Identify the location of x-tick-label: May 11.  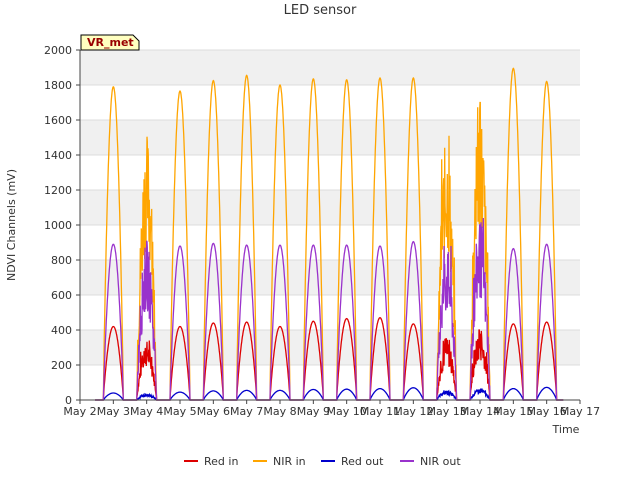
(380, 411).